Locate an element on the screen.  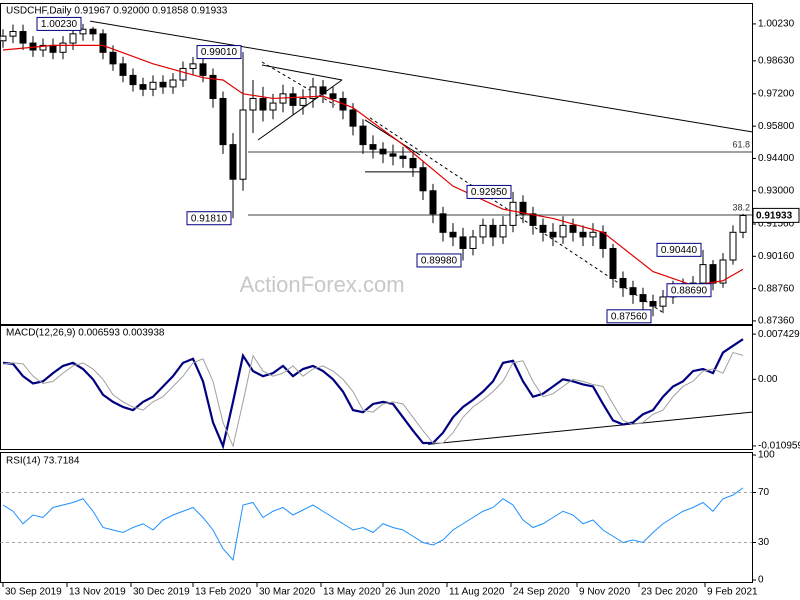
last-price-label: 0.91933 is located at coordinates (774, 216).